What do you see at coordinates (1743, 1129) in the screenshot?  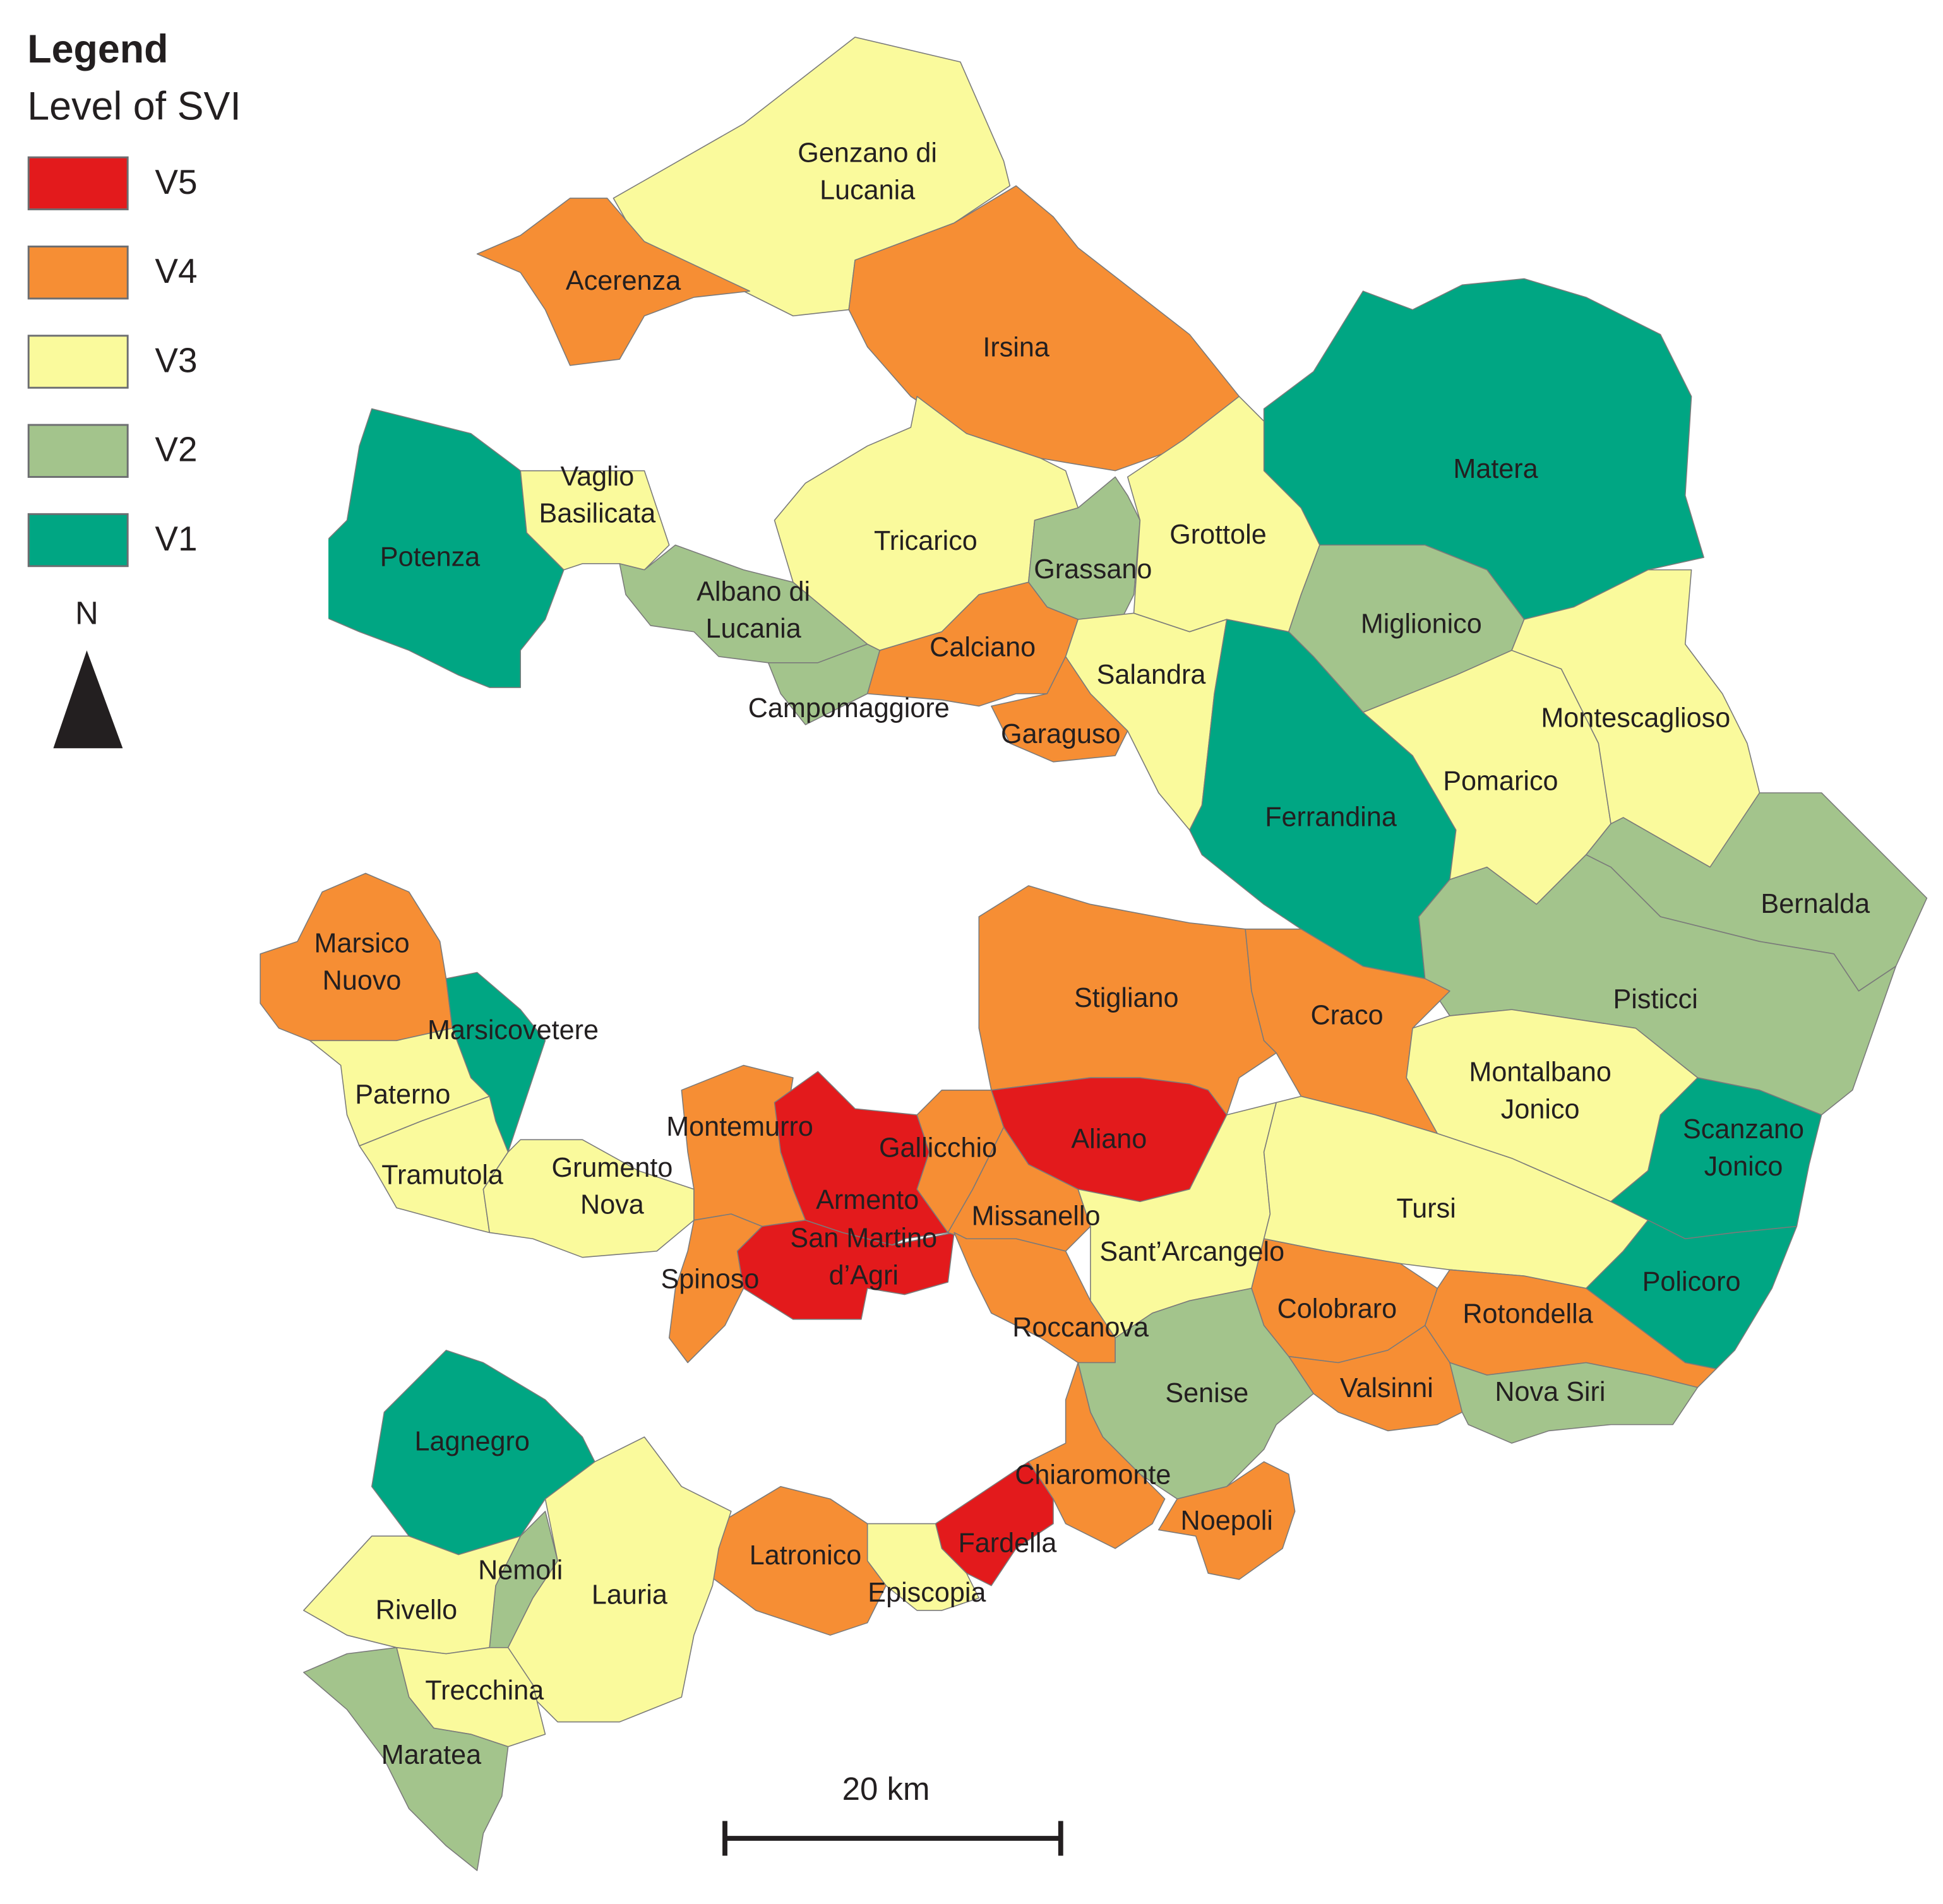 I see `municipality-label: Scanzano` at bounding box center [1743, 1129].